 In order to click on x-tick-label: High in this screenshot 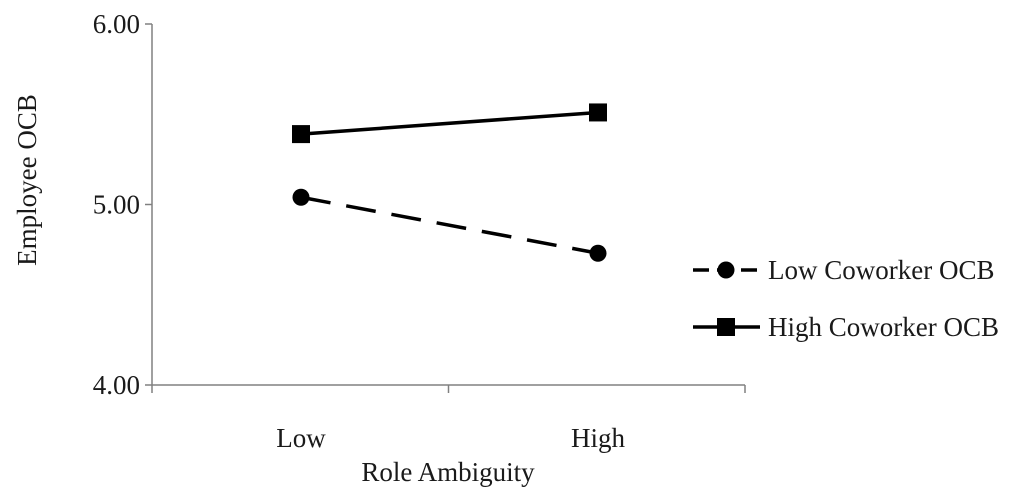, I will do `click(598, 438)`.